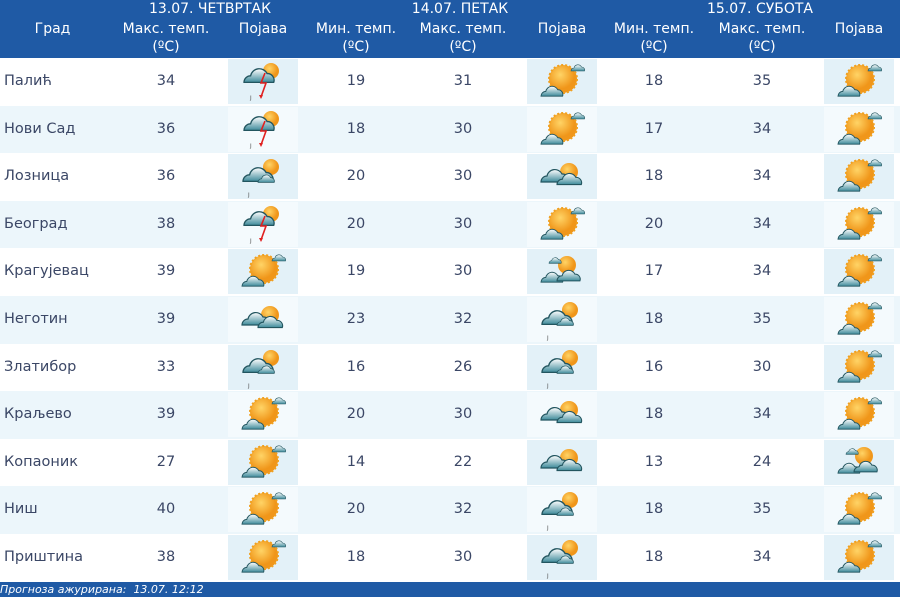 This screenshot has height=597, width=900. Describe the element at coordinates (46, 271) in the screenshot. I see `city-name: Крагујевац` at that location.